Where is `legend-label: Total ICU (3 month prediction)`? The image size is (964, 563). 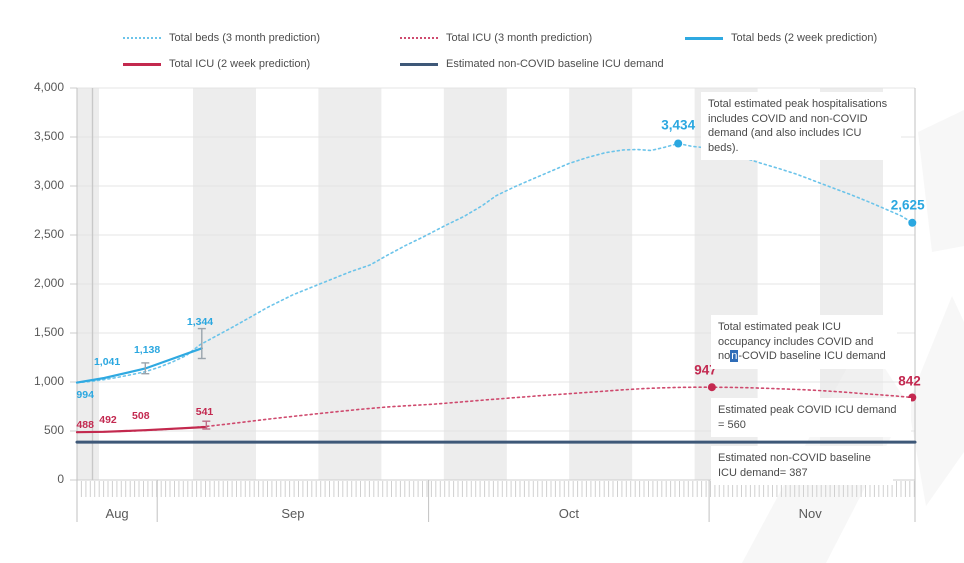 legend-label: Total ICU (3 month prediction) is located at coordinates (519, 38).